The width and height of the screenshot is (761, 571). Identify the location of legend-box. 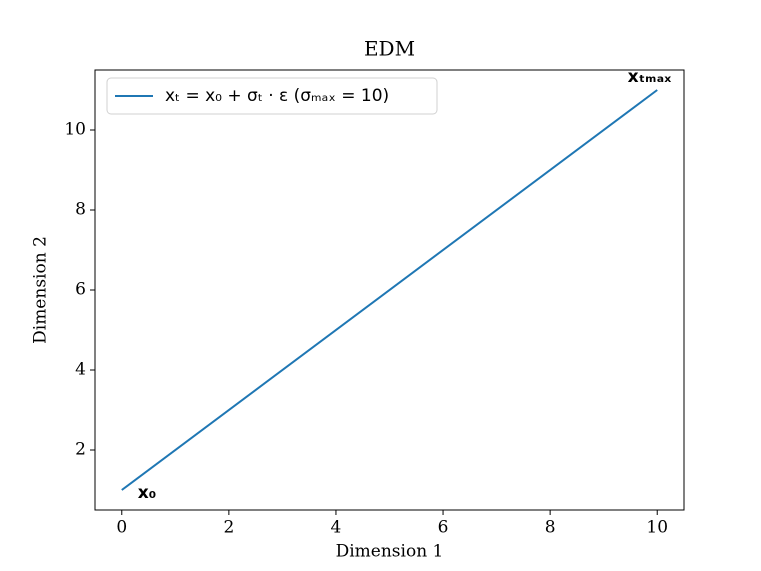
(272, 96).